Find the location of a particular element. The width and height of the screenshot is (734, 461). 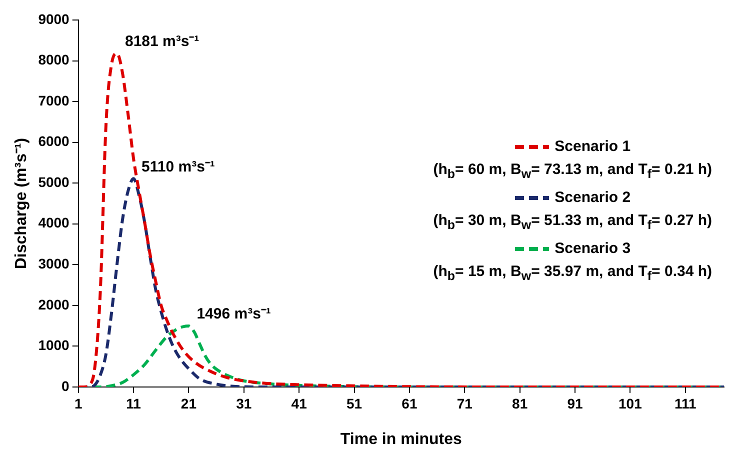

legend-label: Scenario 3 is located at coordinates (592, 248).